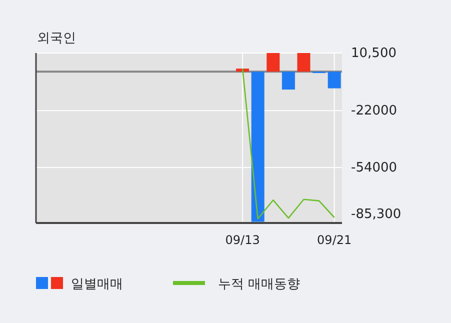  Describe the element at coordinates (97, 284) in the screenshot. I see `legend-label: 일별매매` at that location.